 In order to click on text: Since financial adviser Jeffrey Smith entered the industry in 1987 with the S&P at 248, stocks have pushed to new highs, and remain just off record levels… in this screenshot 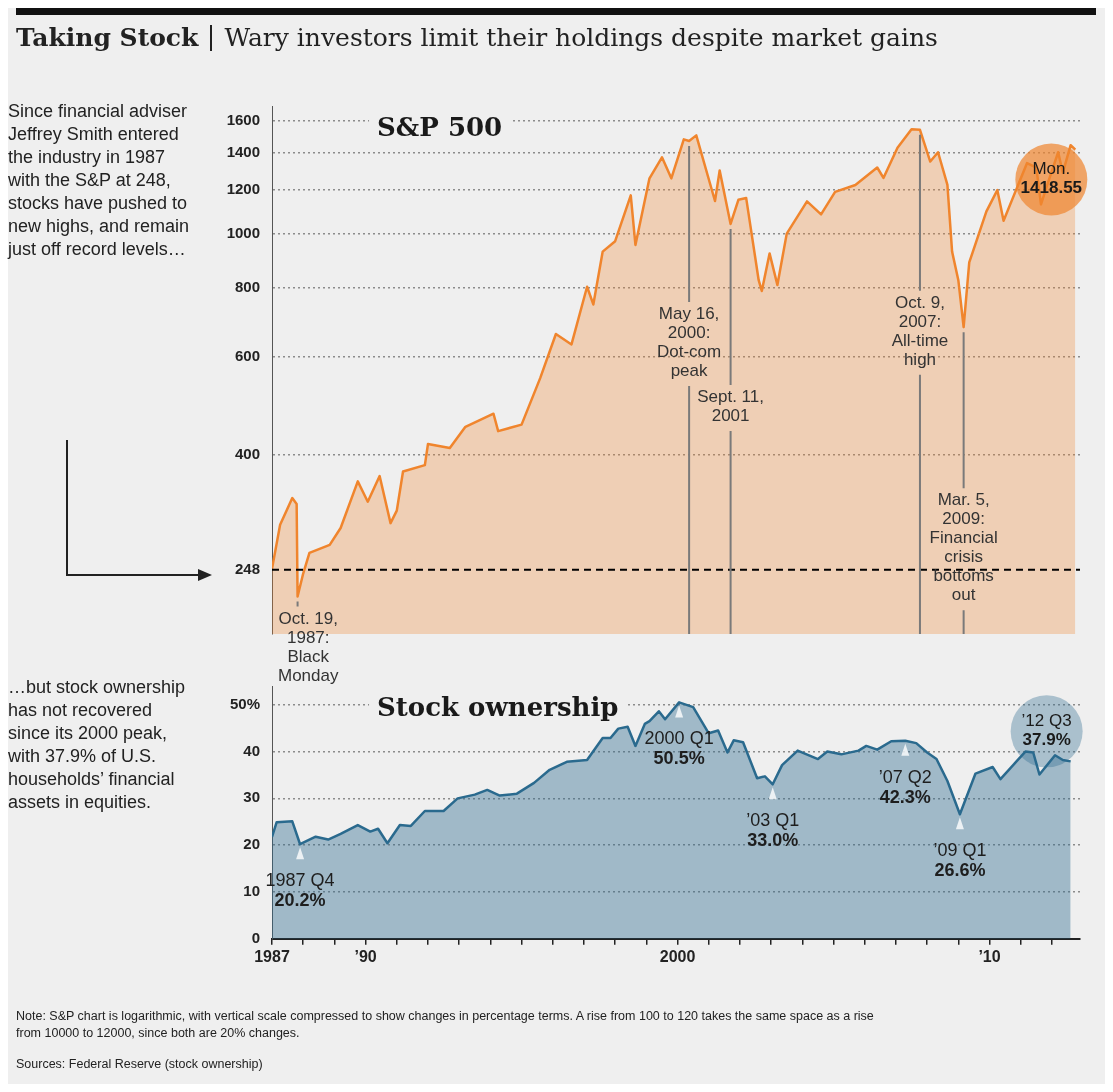, I will do `click(99, 180)`.